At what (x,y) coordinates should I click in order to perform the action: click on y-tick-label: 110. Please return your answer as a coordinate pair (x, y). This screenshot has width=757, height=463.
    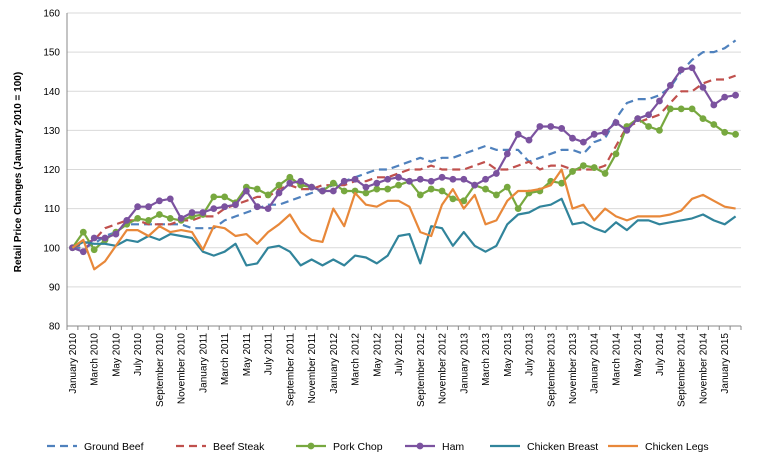
    Looking at the image, I should click on (52, 209).